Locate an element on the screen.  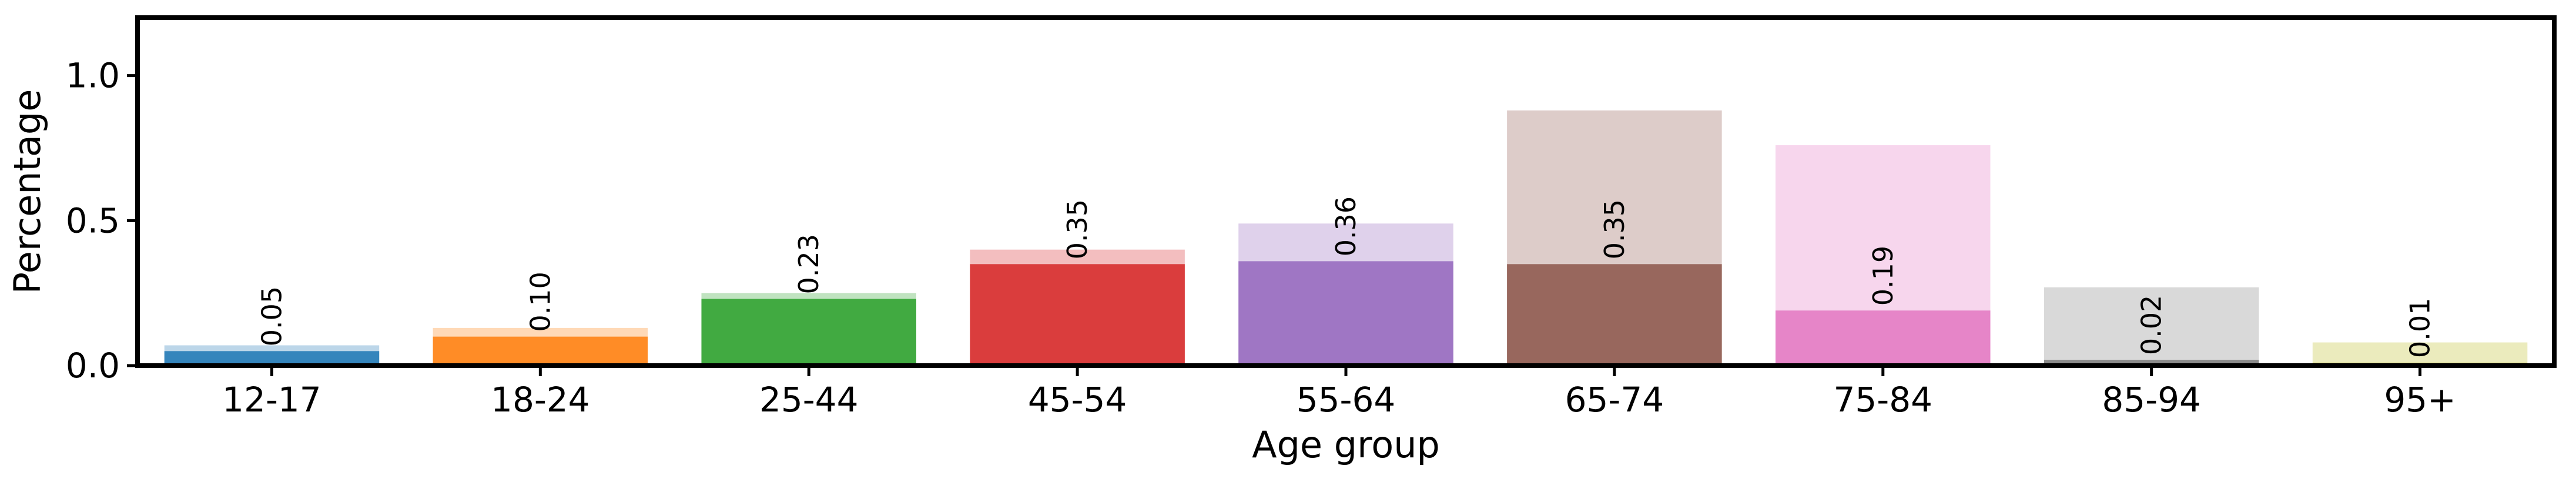
bar-value-label-95+: 0.01 is located at coordinates (2420, 328).